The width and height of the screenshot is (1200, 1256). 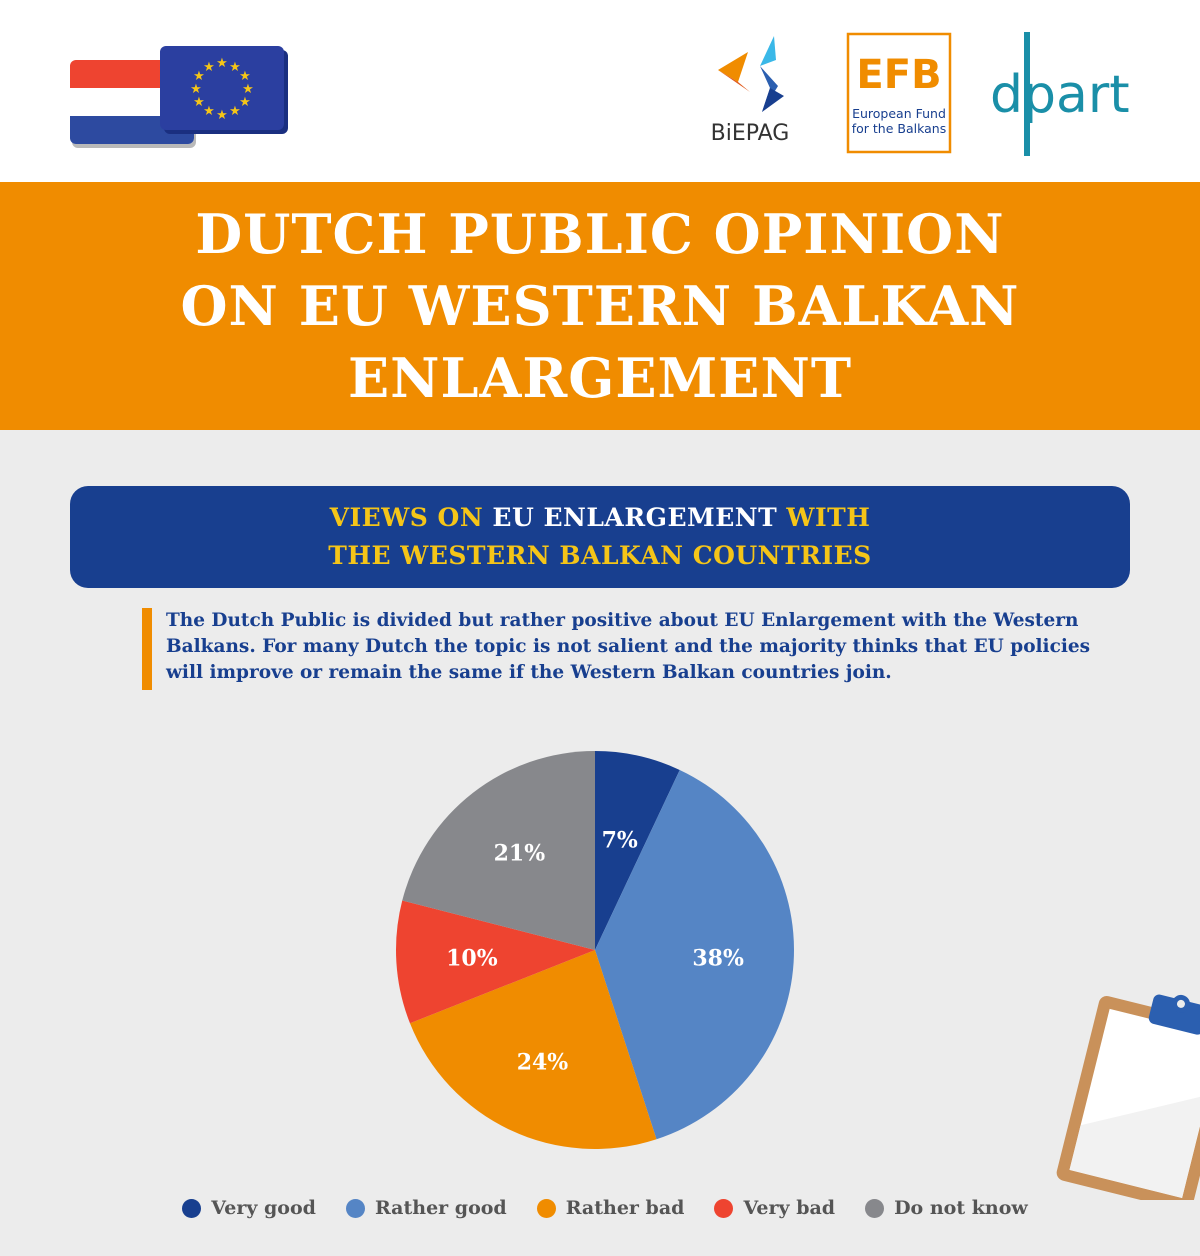 What do you see at coordinates (750, 91) in the screenshot?
I see `biepag-logo: BiEPAG` at bounding box center [750, 91].